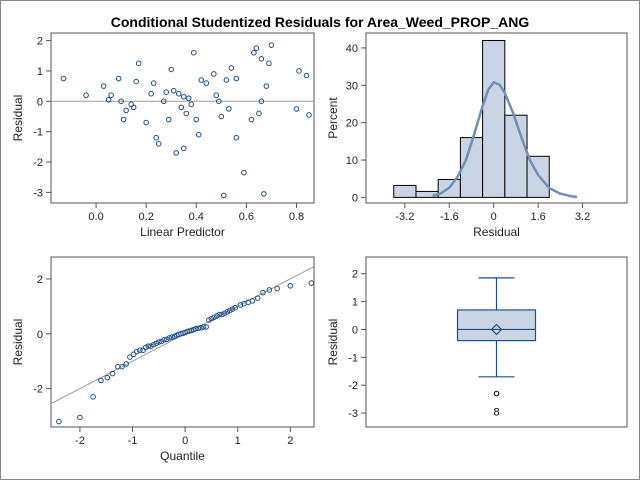 This screenshot has height=485, width=640. I want to click on data-points, so click(186, 120).